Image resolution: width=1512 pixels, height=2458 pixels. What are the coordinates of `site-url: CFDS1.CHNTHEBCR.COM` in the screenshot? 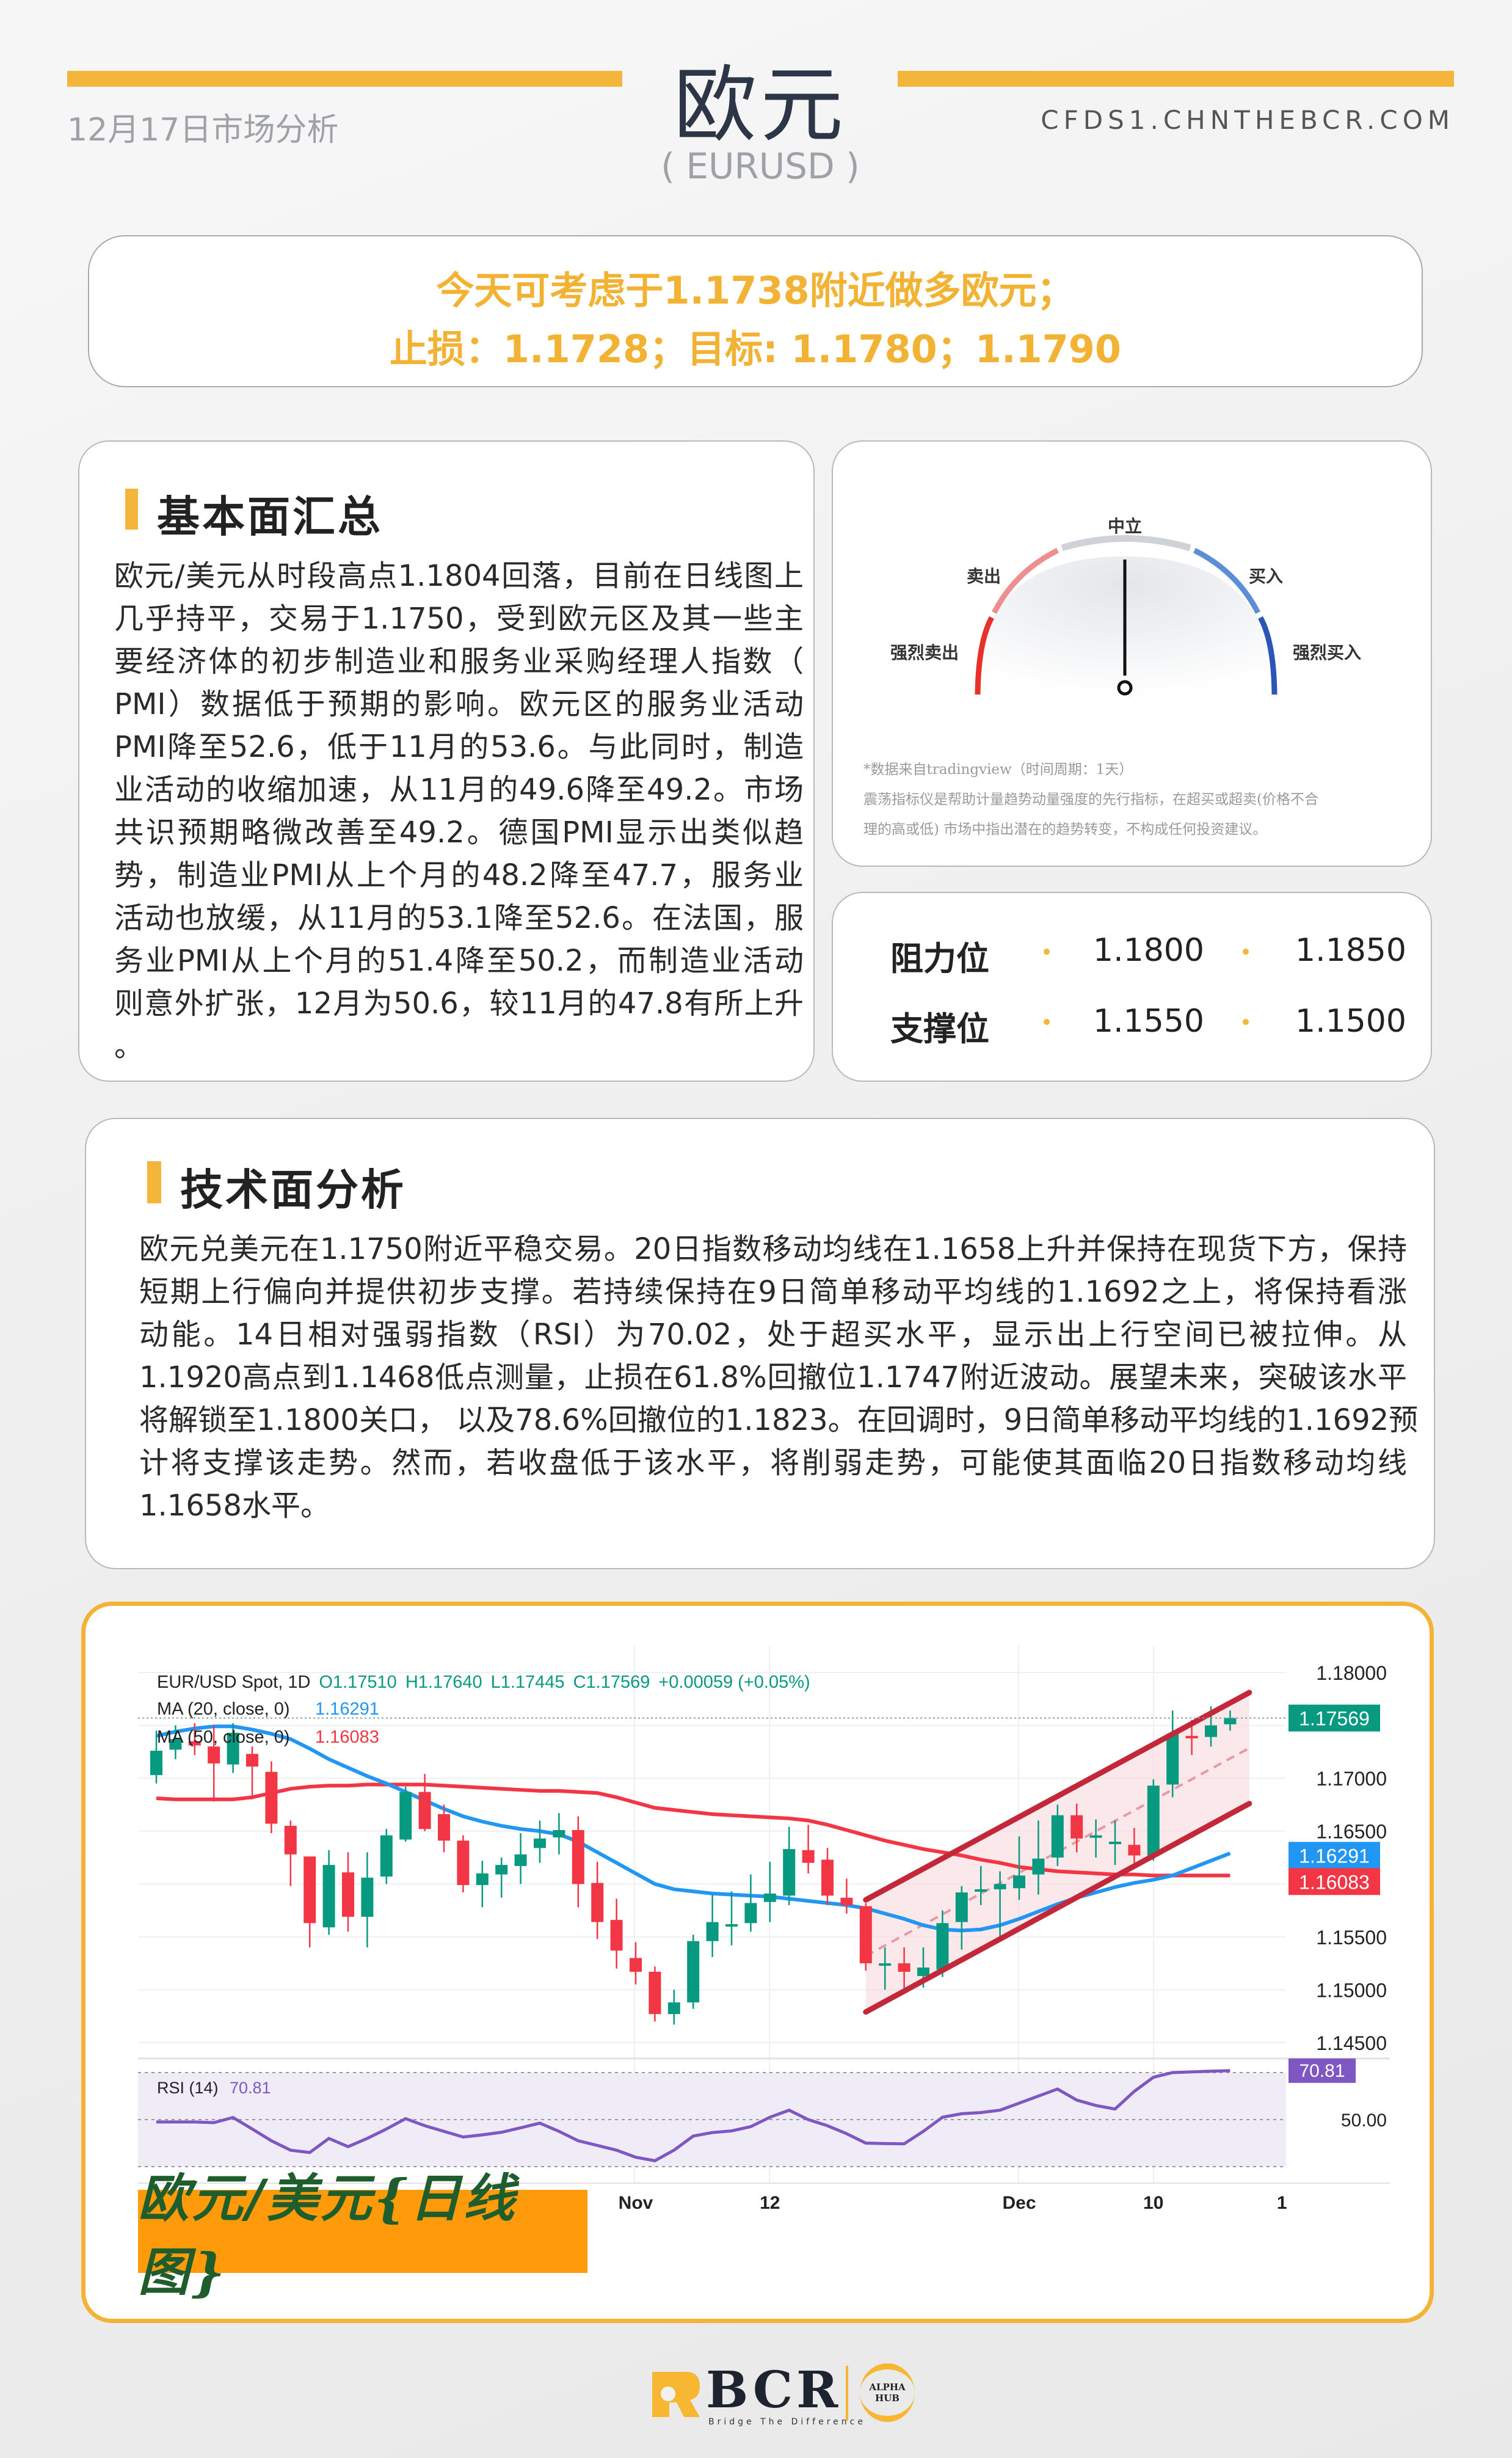 It's located at (1248, 120).